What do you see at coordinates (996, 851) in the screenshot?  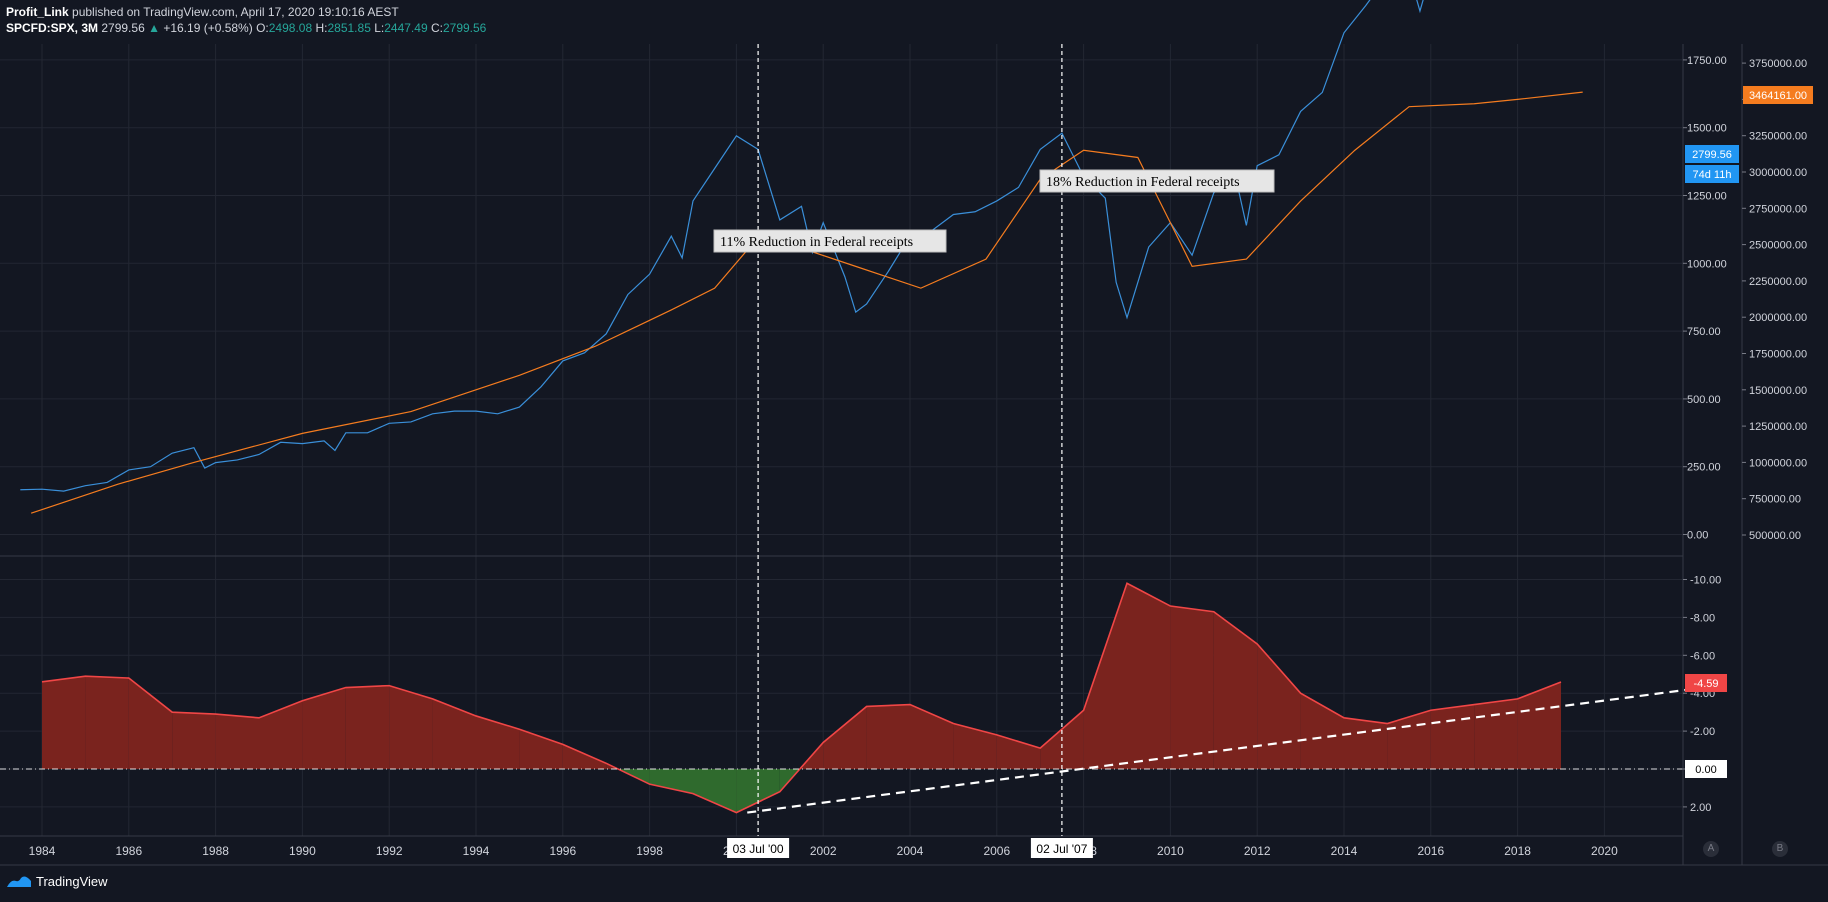 I see `x-axis-tick-label: 2006` at bounding box center [996, 851].